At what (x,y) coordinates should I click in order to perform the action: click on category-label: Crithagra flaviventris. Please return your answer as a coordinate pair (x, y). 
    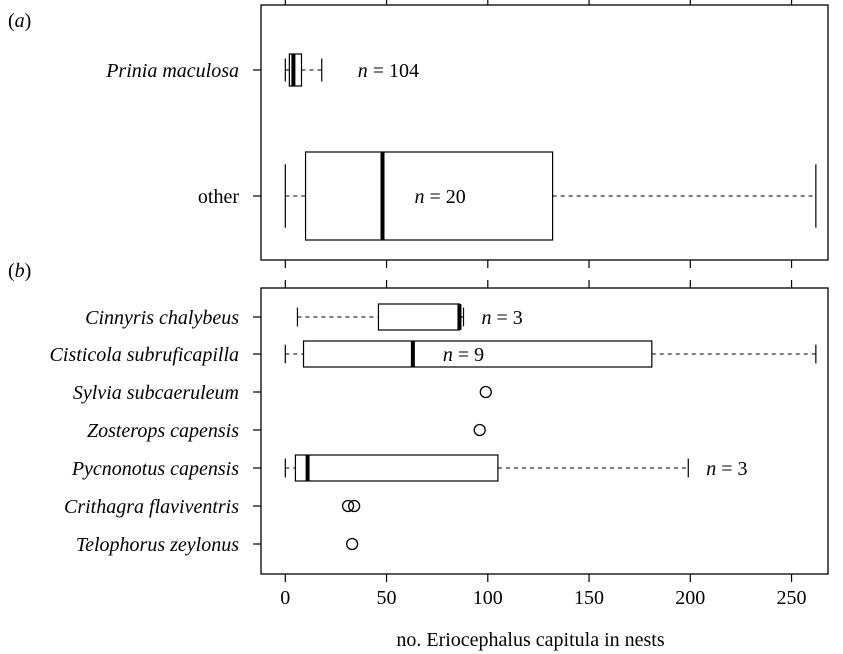
    Looking at the image, I should click on (151, 507).